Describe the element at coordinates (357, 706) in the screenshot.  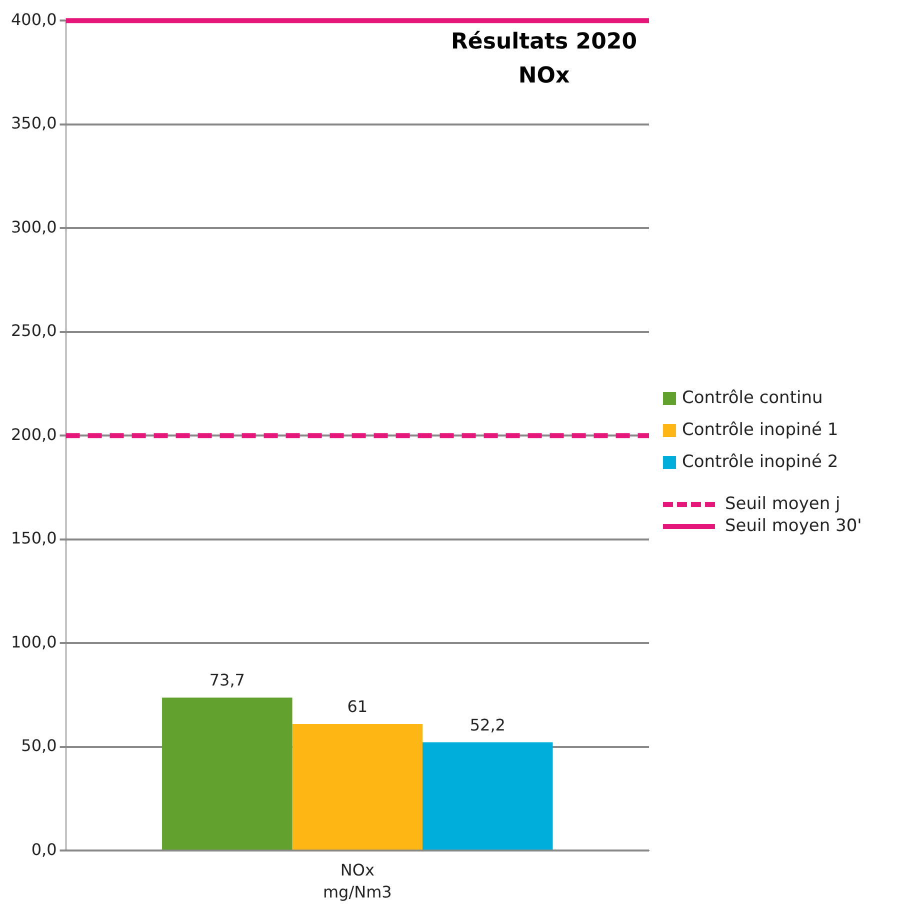
I see `data-label: 61` at that location.